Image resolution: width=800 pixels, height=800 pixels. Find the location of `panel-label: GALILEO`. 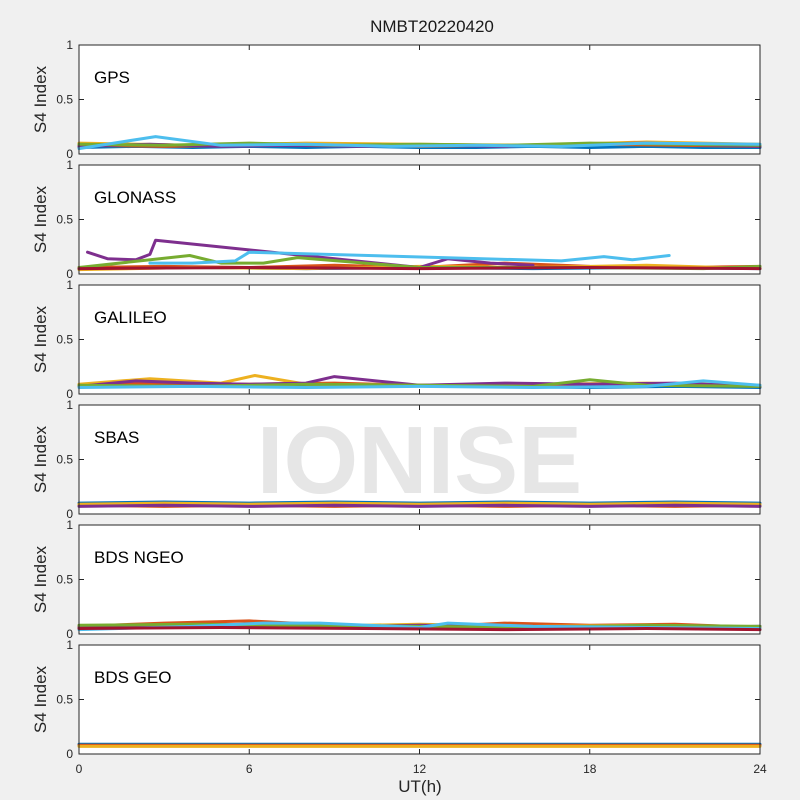

panel-label: GALILEO is located at coordinates (130, 317).